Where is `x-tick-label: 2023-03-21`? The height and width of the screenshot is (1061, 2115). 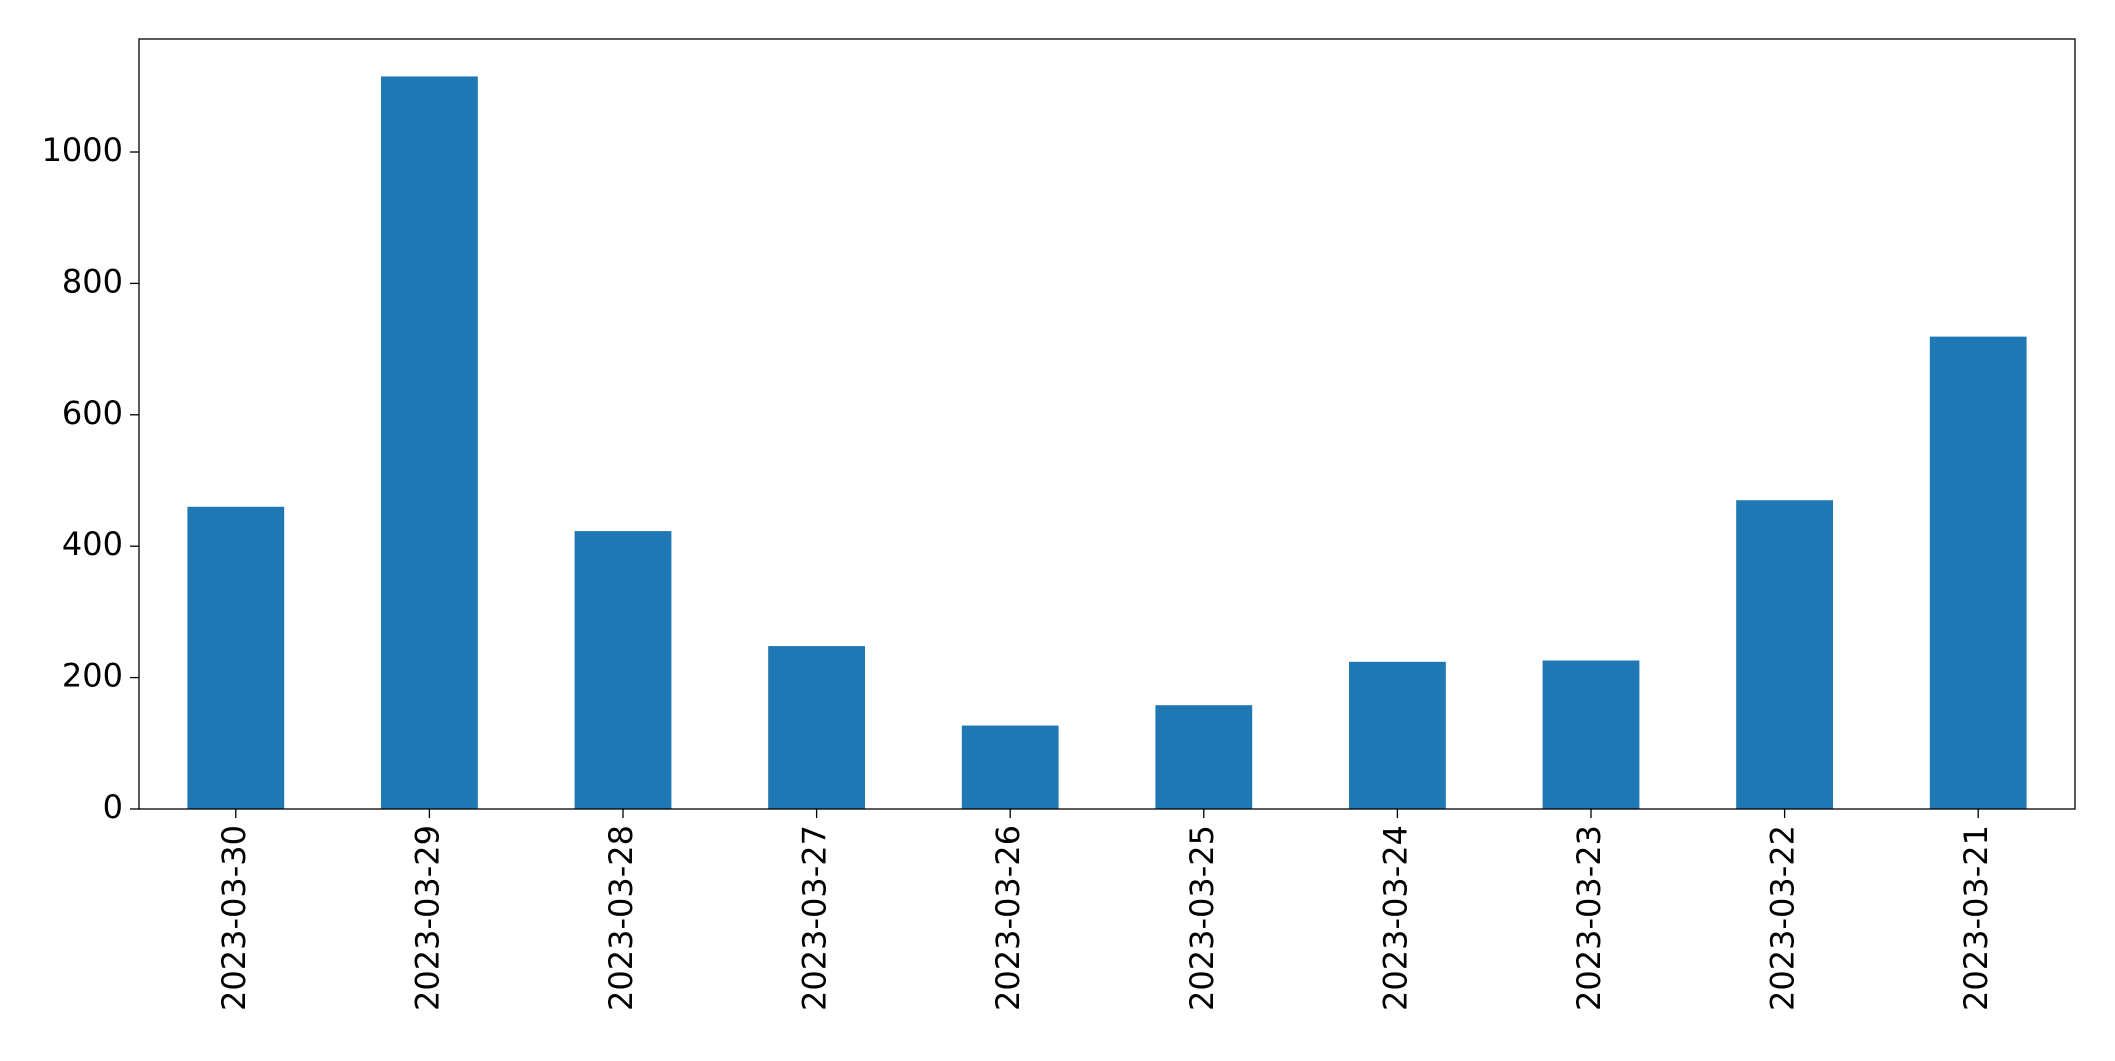 x-tick-label: 2023-03-21 is located at coordinates (1976, 918).